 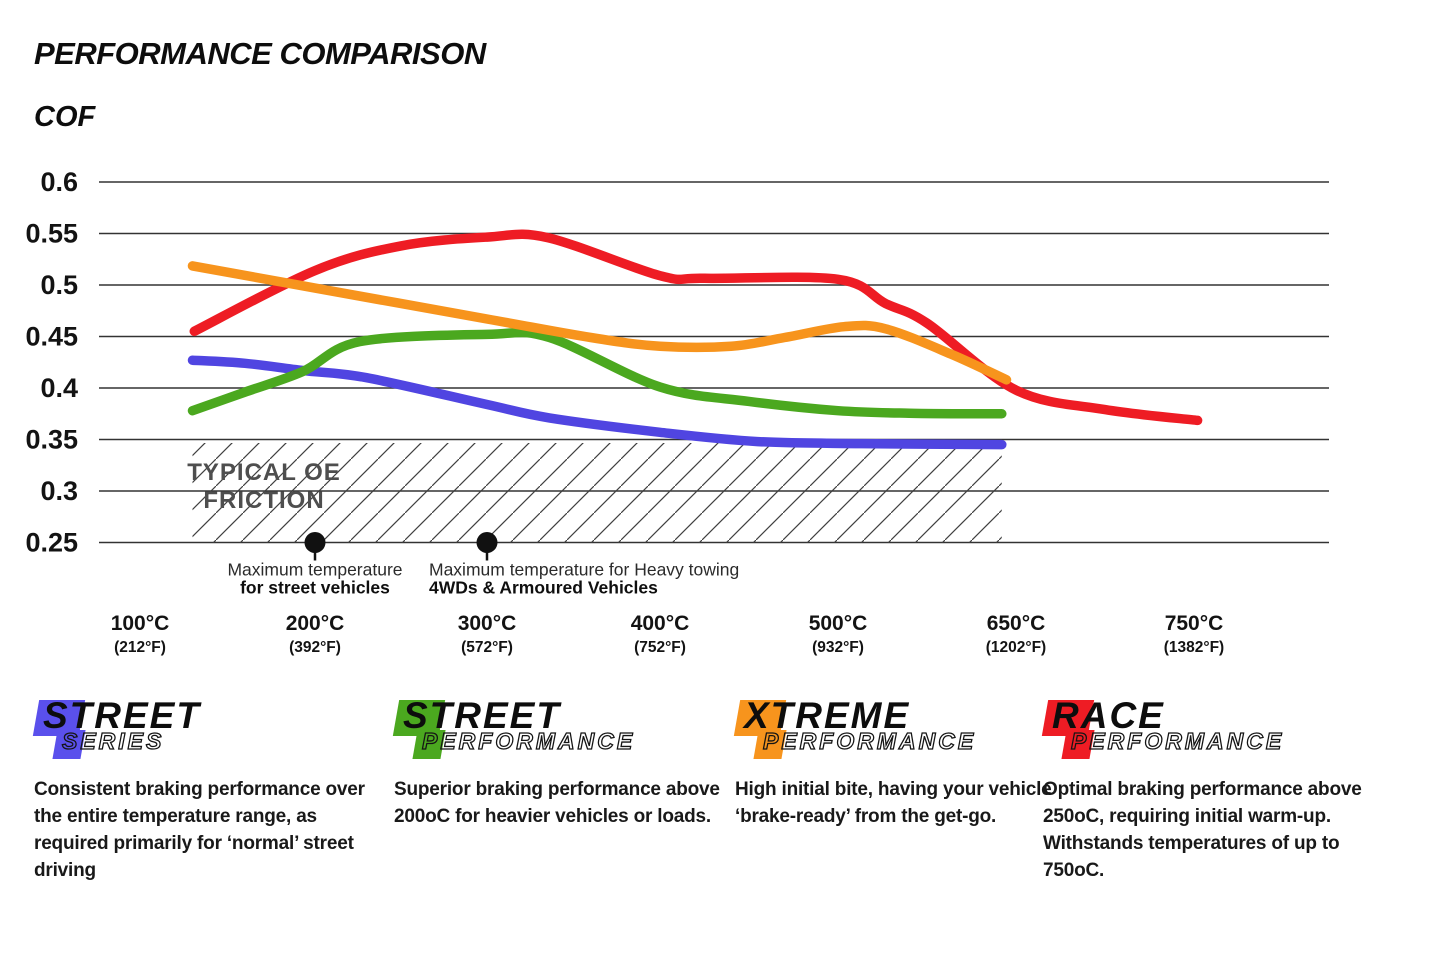 I want to click on legend-word-top: RACE, so click(x=1108, y=715).